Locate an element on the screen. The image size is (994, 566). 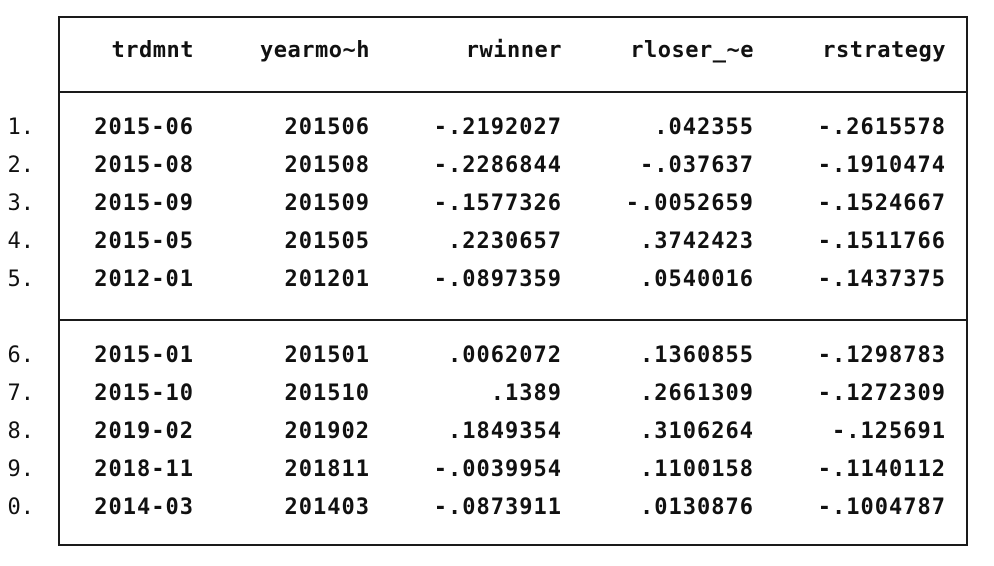
row-number: 4. is located at coordinates (21, 241).